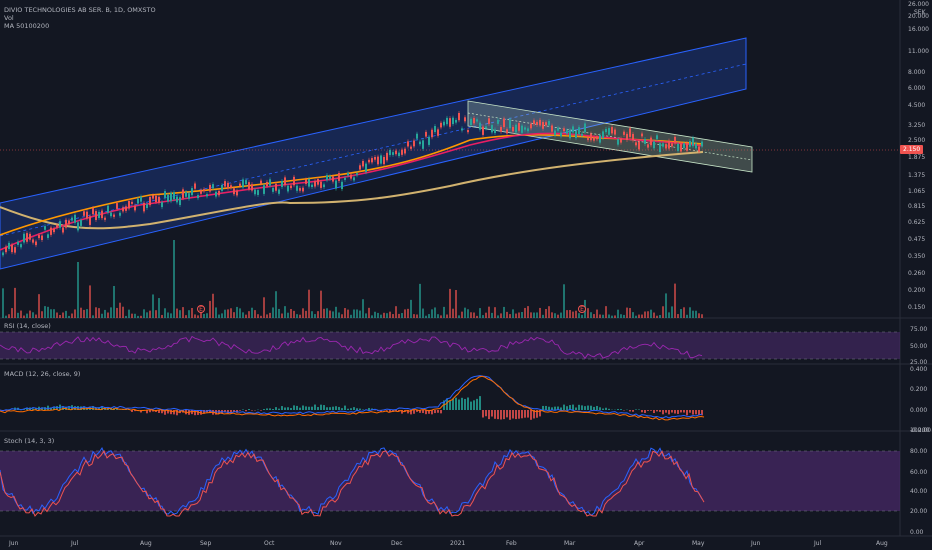  I want to click on rsi-legend: RSI (14, close), so click(27, 326).